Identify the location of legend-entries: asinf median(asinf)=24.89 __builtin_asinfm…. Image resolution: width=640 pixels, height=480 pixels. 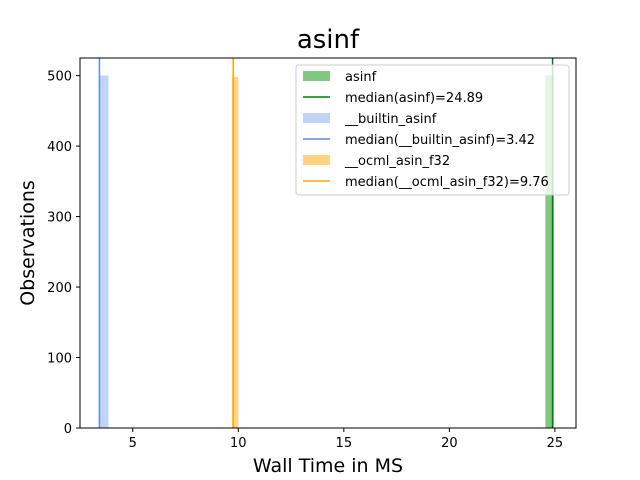
(426, 130).